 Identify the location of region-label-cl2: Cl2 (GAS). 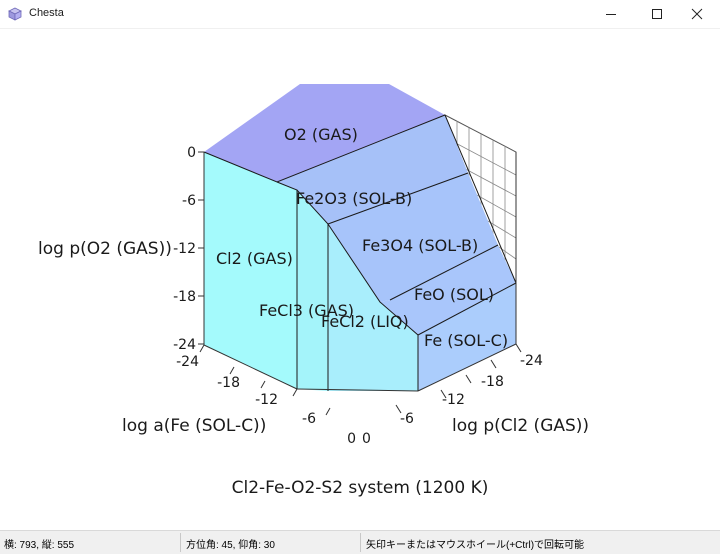
(254, 258).